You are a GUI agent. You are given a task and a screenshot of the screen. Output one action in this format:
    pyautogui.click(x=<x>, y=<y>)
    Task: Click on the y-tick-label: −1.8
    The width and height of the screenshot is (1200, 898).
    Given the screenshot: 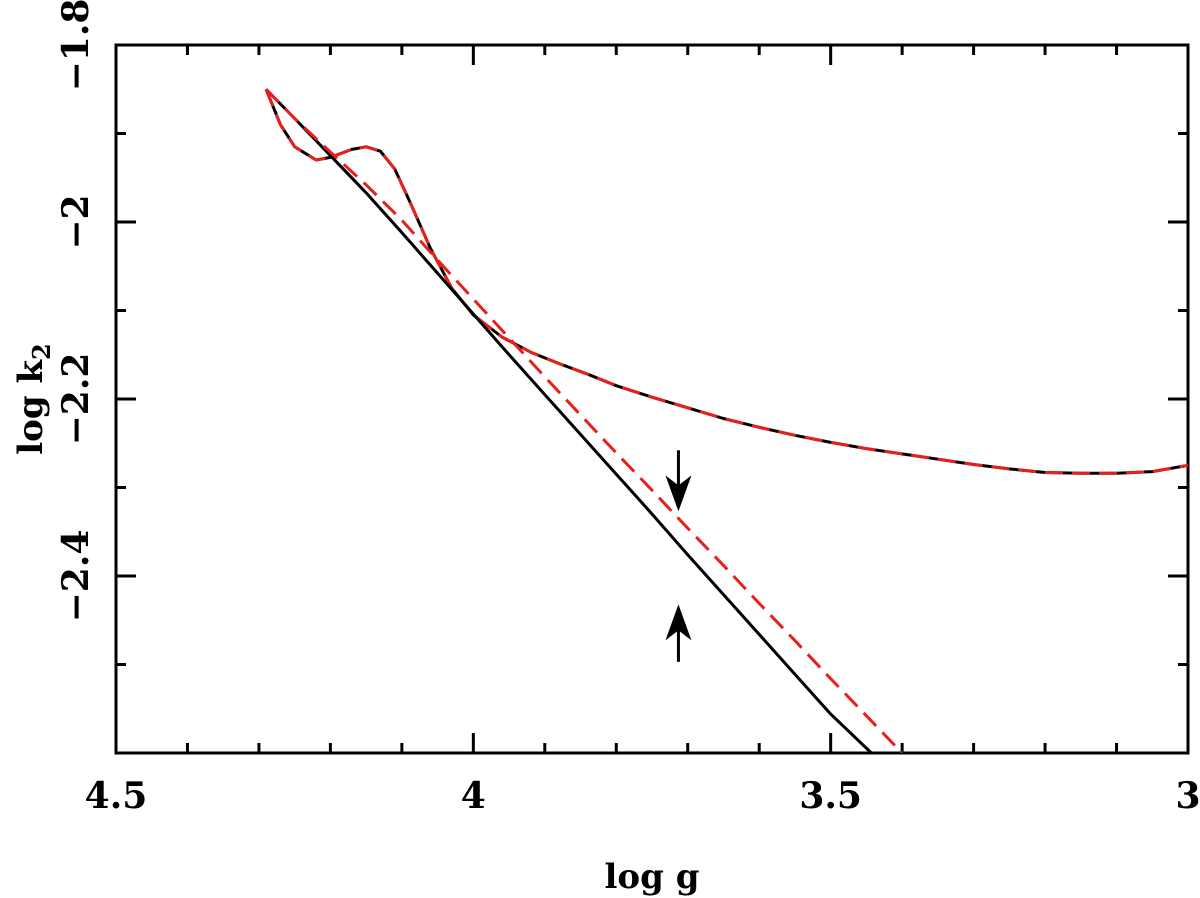 What is the action you would take?
    pyautogui.click(x=76, y=45)
    